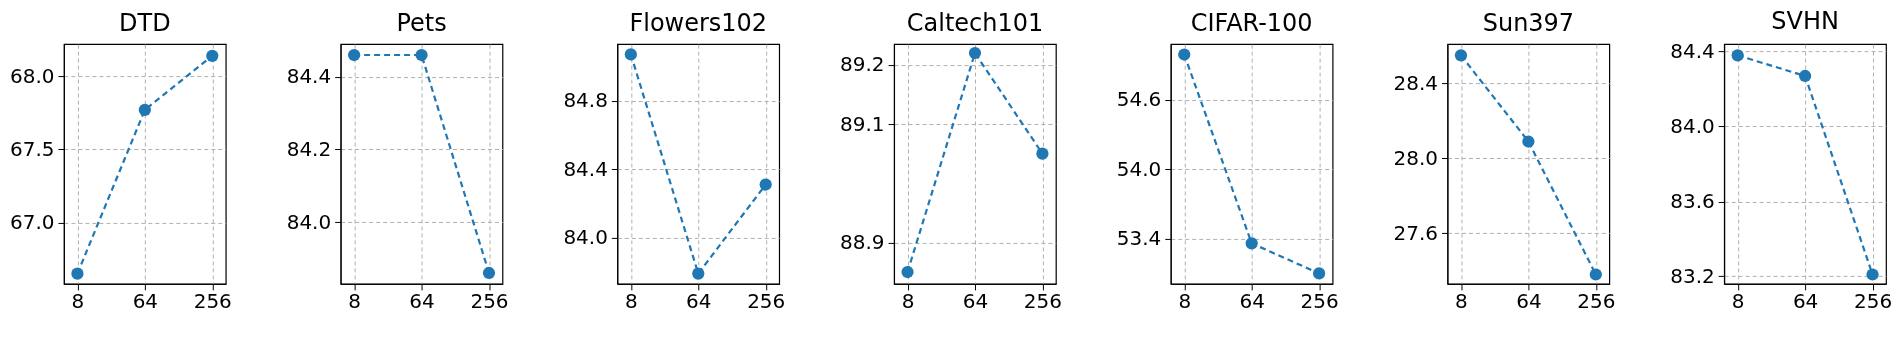  Describe the element at coordinates (1805, 20) in the screenshot. I see `chart-title: SVHN` at that location.